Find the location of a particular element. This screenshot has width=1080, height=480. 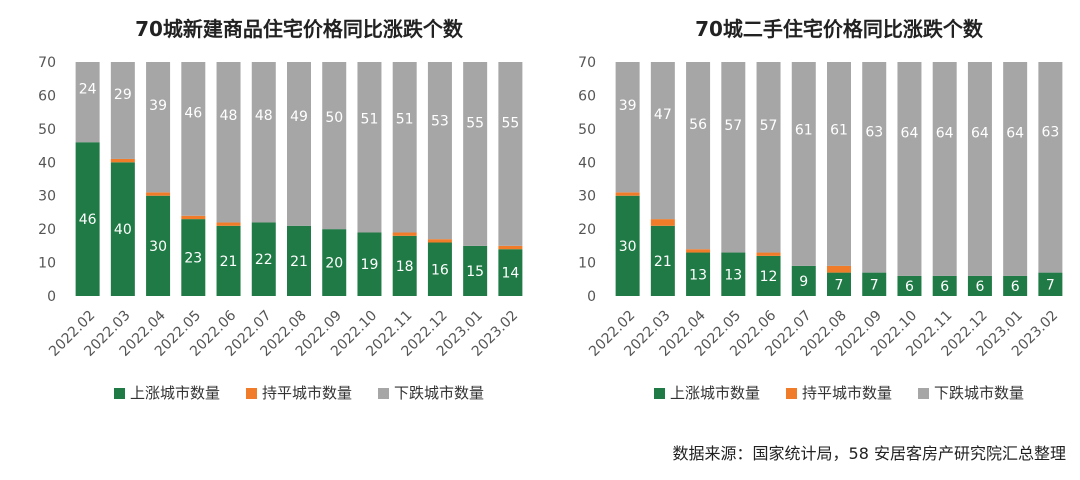

data-source-note: 数据来源：国家统计局，58 安居客房产研究院汇总整理 is located at coordinates (869, 453).